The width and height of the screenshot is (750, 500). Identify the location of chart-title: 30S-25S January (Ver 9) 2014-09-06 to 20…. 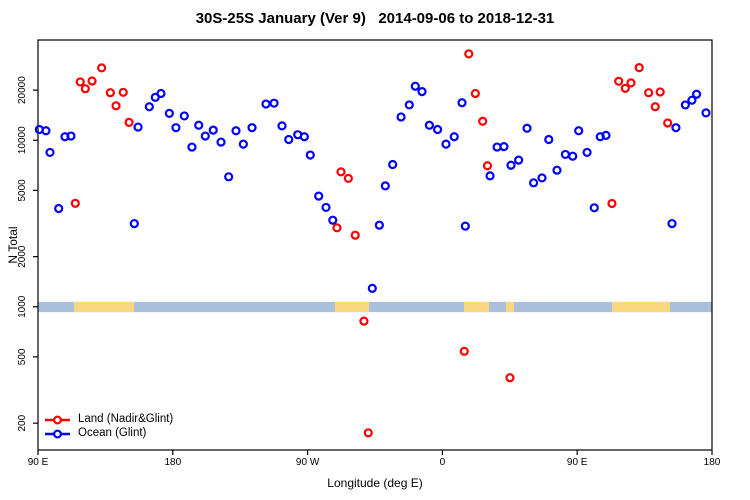
(375, 18).